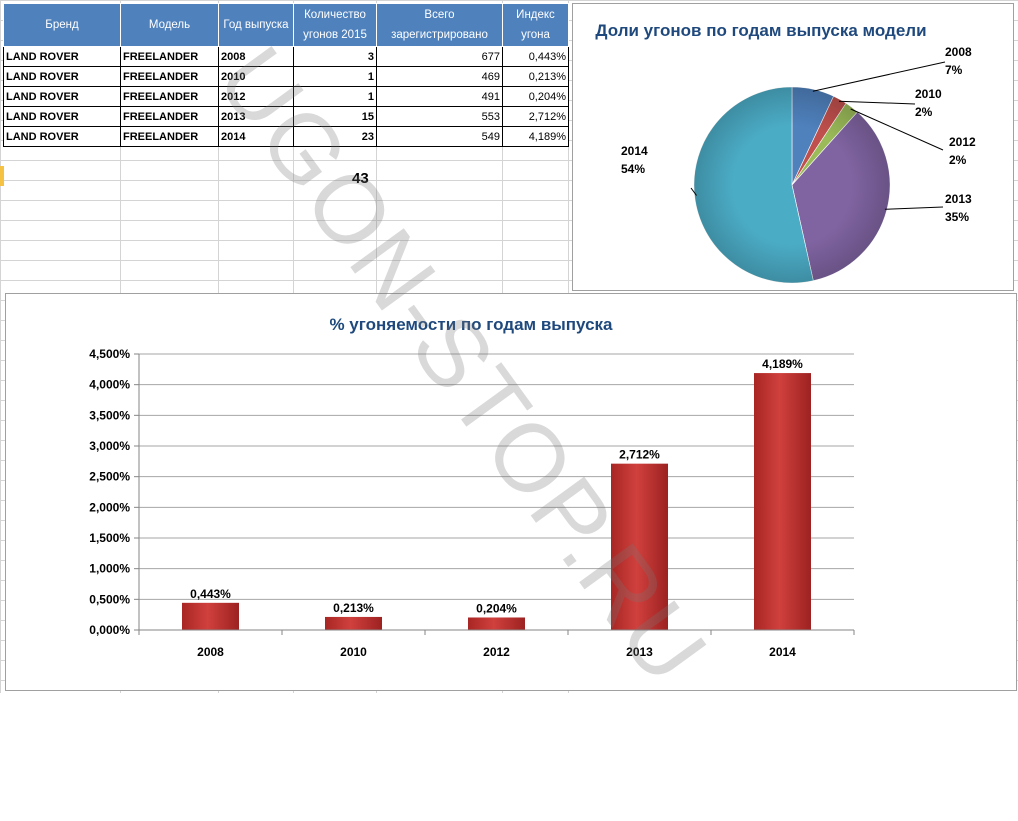 This screenshot has height=821, width=1018. I want to click on bar-data-label: 2,712%, so click(639, 455).